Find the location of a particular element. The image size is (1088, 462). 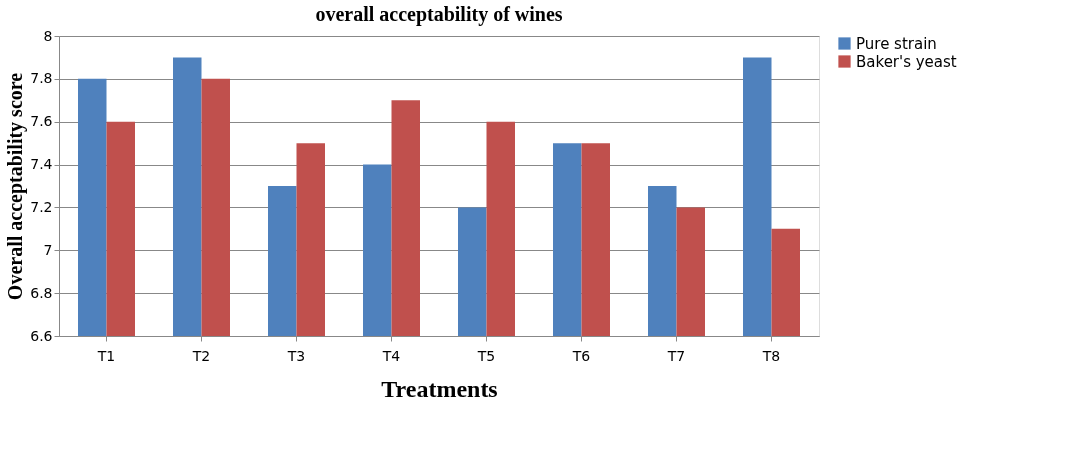

x-tick-label: T1 is located at coordinates (106, 355).